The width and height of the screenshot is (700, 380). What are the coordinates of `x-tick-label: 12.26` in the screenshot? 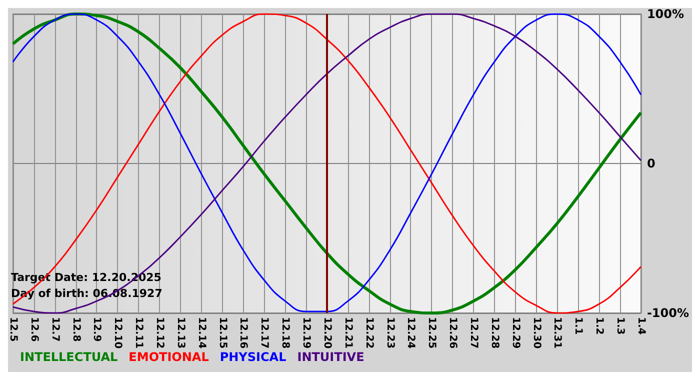 It's located at (452, 333).